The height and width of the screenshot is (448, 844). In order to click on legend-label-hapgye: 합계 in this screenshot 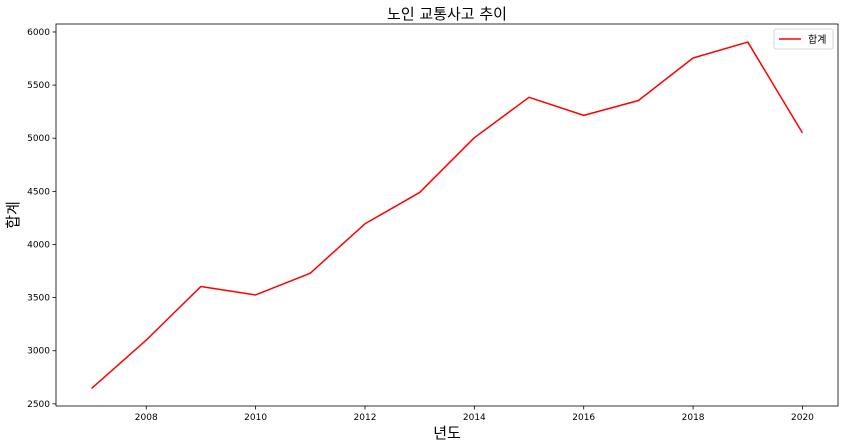, I will do `click(817, 40)`.